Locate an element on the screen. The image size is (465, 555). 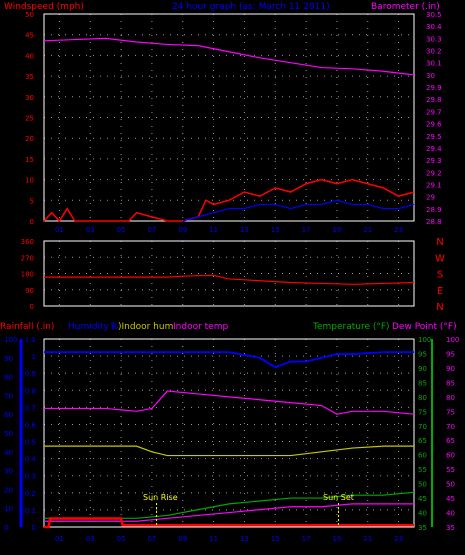
rainfall-tick: 0.1 is located at coordinates (30, 511).